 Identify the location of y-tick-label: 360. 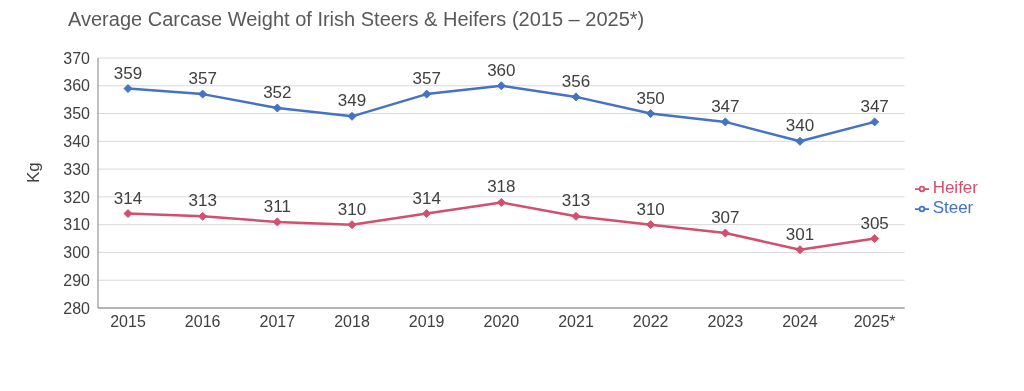
(77, 86).